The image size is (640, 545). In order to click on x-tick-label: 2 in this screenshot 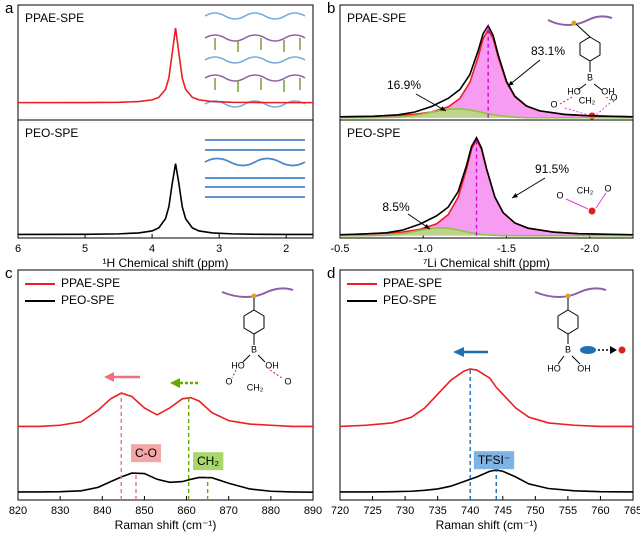, I will do `click(286, 249)`.